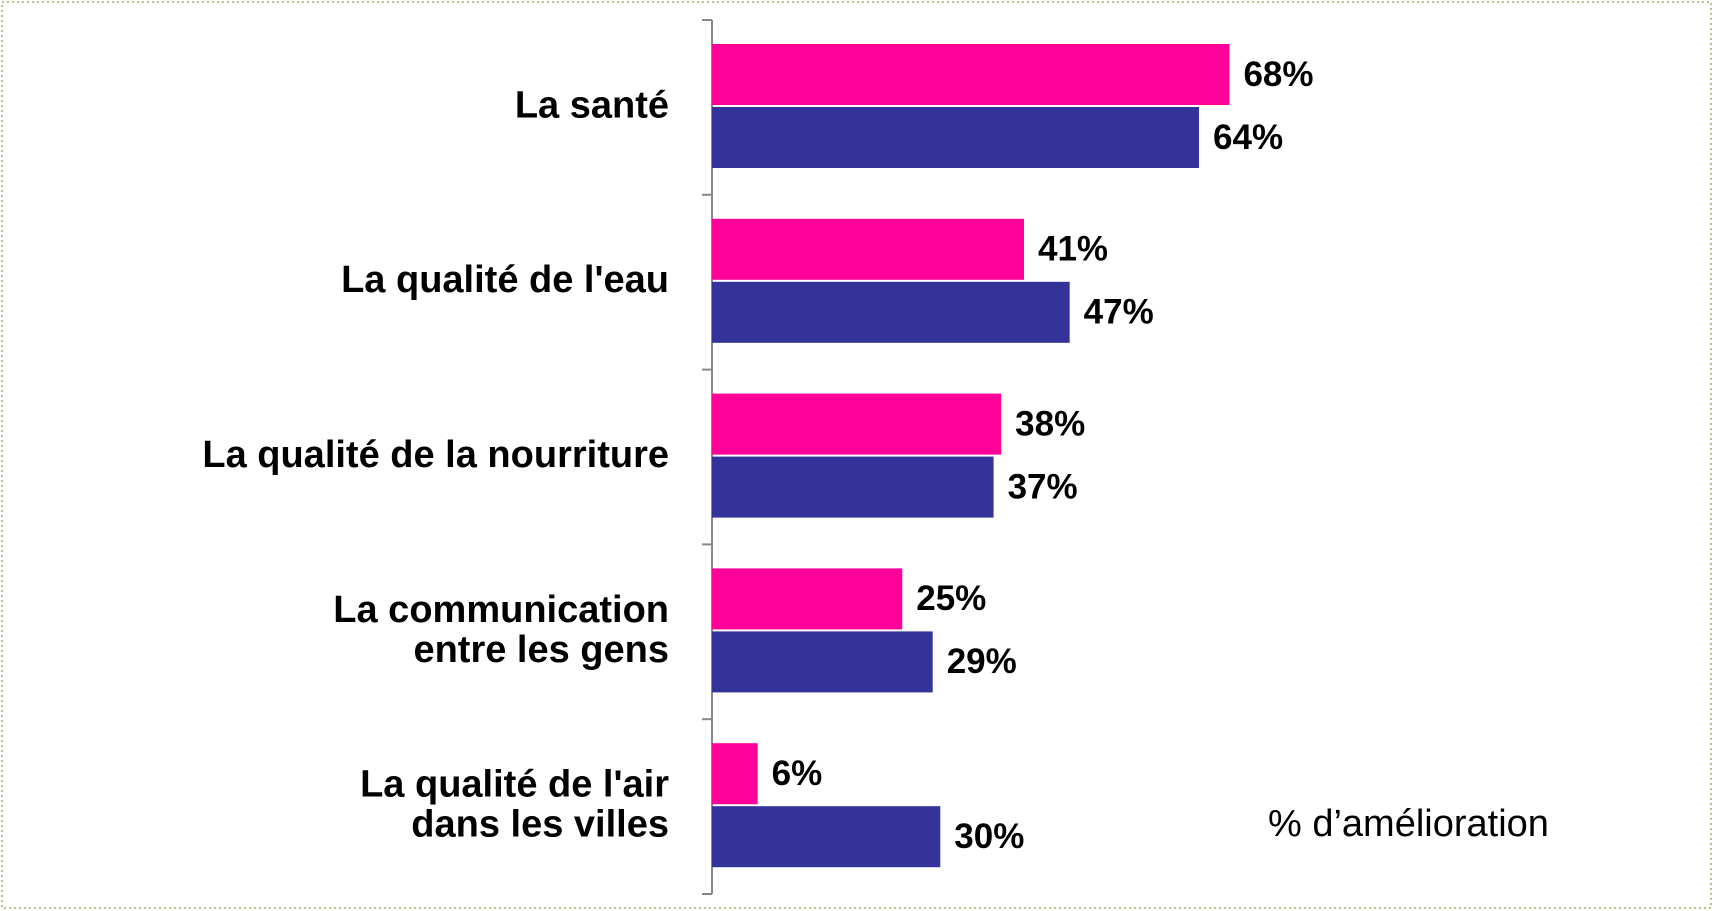  What do you see at coordinates (797, 773) in the screenshot?
I see `value-label: 6%` at bounding box center [797, 773].